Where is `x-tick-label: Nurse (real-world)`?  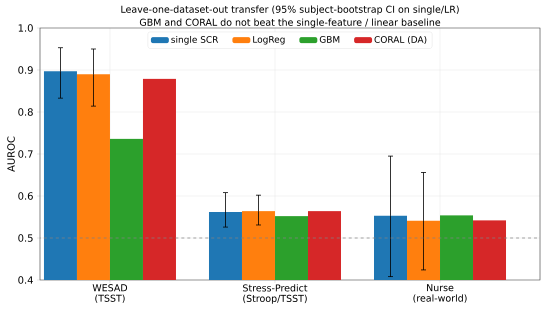 x-tick-label: Nurse (real-world) is located at coordinates (440, 293).